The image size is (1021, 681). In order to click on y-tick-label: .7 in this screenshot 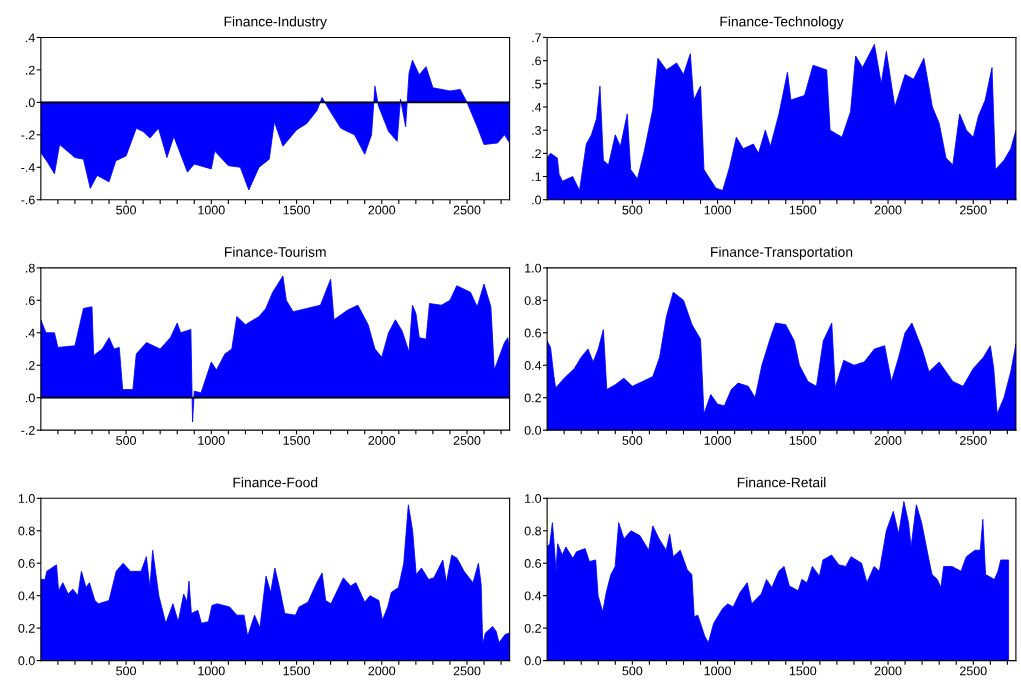, I will do `click(536, 37)`.